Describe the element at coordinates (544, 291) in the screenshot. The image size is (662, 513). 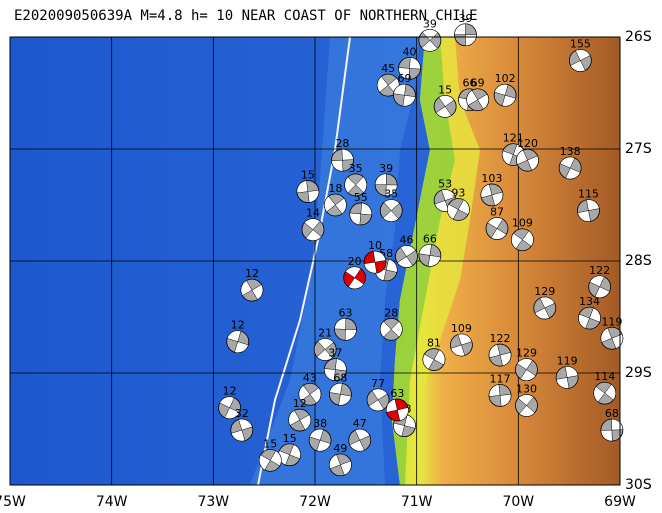
I see `depth-label: 129` at that location.